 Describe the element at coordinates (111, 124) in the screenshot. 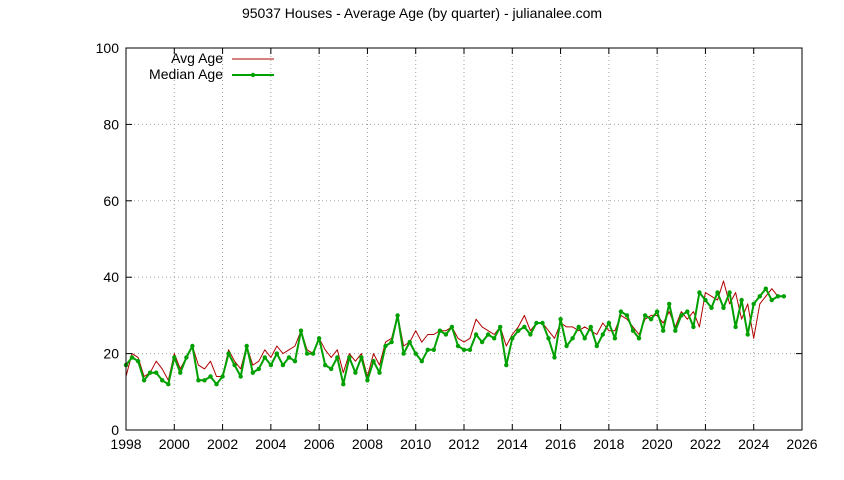

I see `y-tick-label: 80` at that location.